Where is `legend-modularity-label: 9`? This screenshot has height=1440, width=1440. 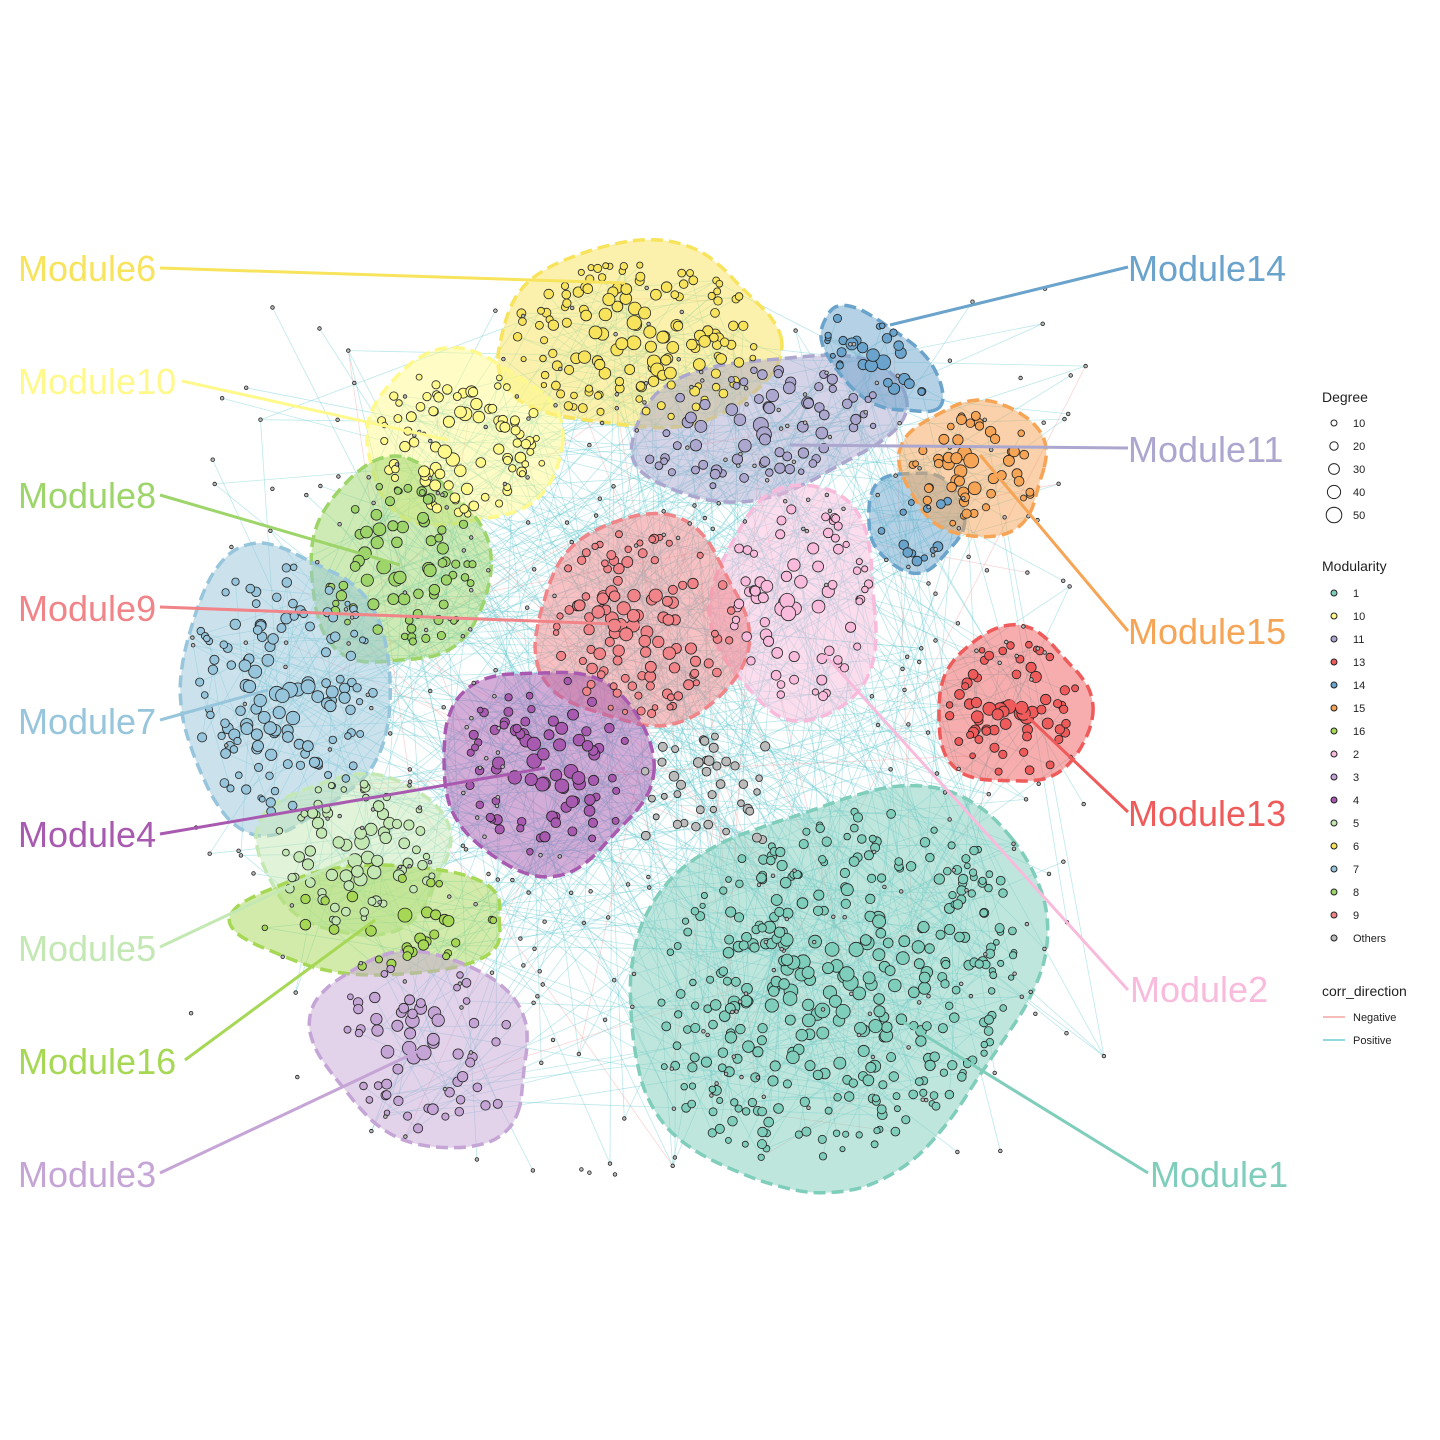
legend-modularity-label: 9 is located at coordinates (1356, 916).